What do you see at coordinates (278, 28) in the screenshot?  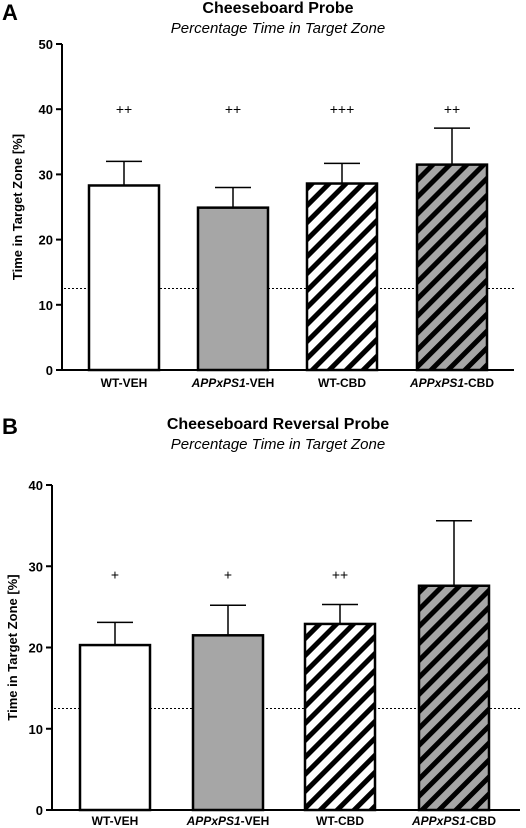 I see `chart-subtitle-a: Percentage Time in Target Zone` at bounding box center [278, 28].